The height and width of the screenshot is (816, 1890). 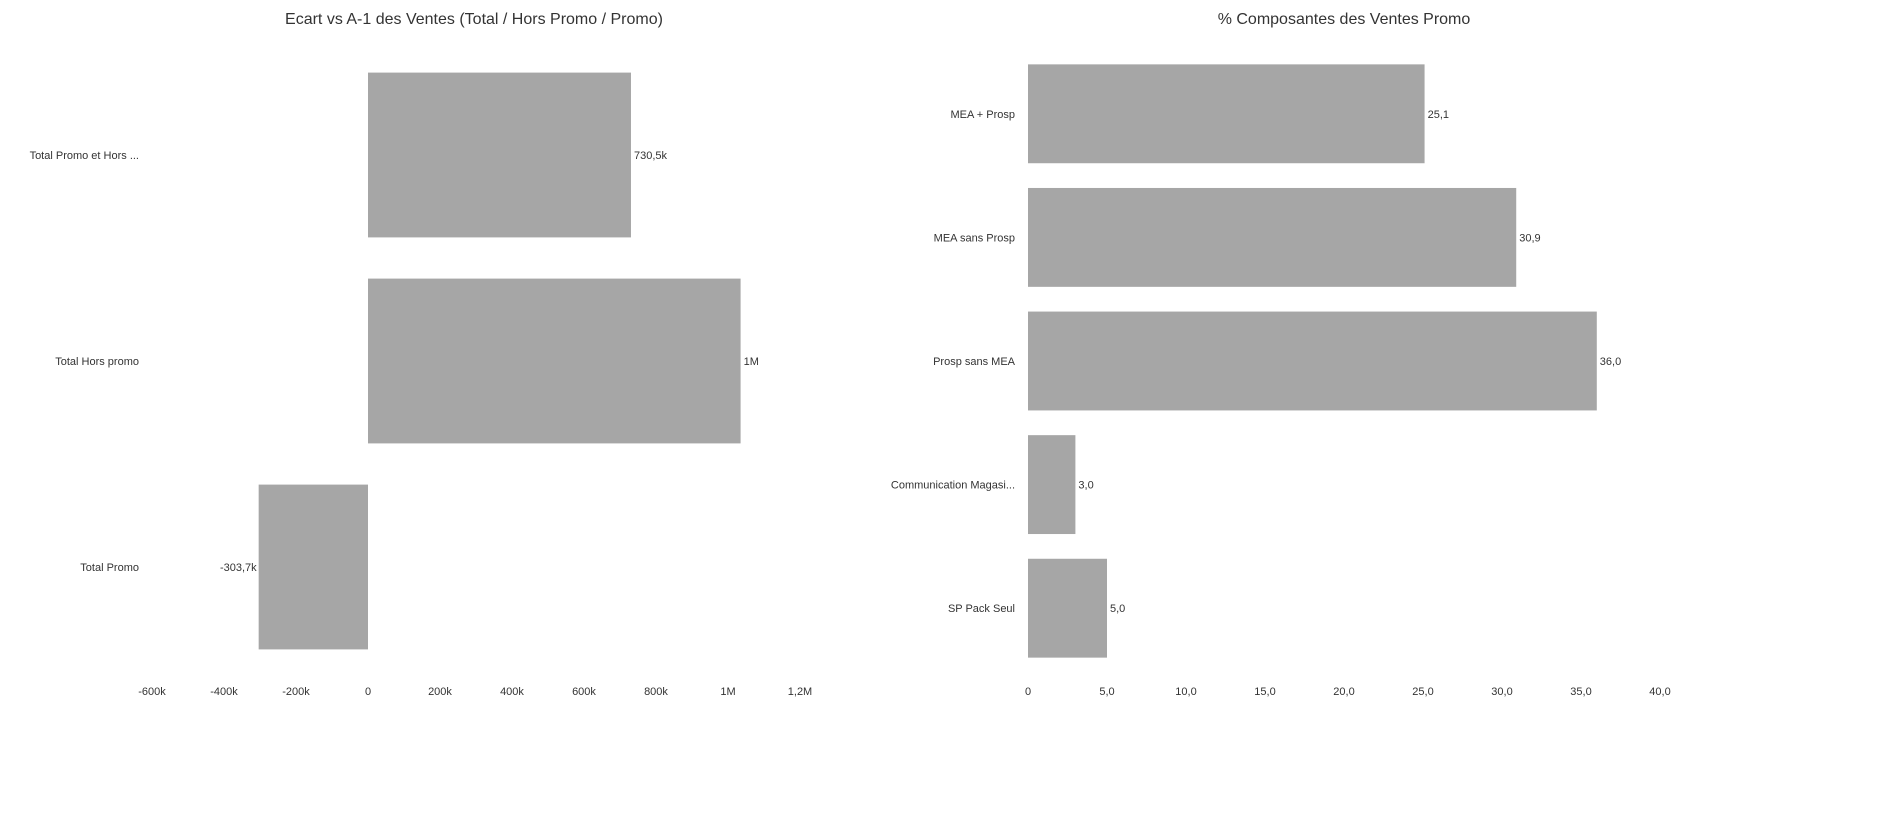 I want to click on x-tick-label: 200k, so click(x=440, y=692).